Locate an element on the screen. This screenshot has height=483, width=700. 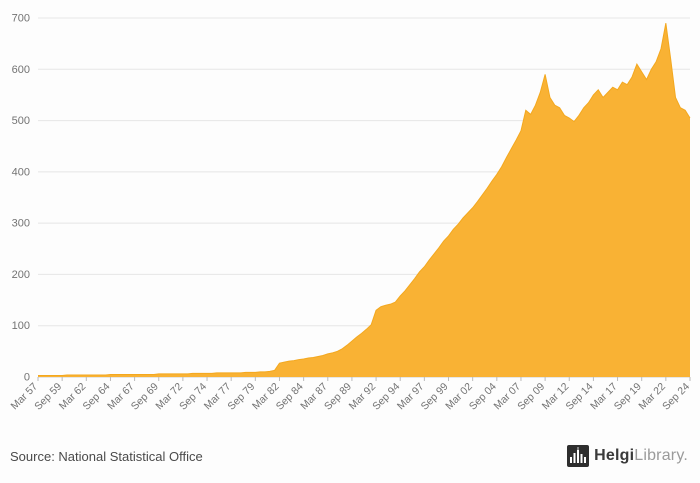
y-tick-label: 500 is located at coordinates (21, 121).